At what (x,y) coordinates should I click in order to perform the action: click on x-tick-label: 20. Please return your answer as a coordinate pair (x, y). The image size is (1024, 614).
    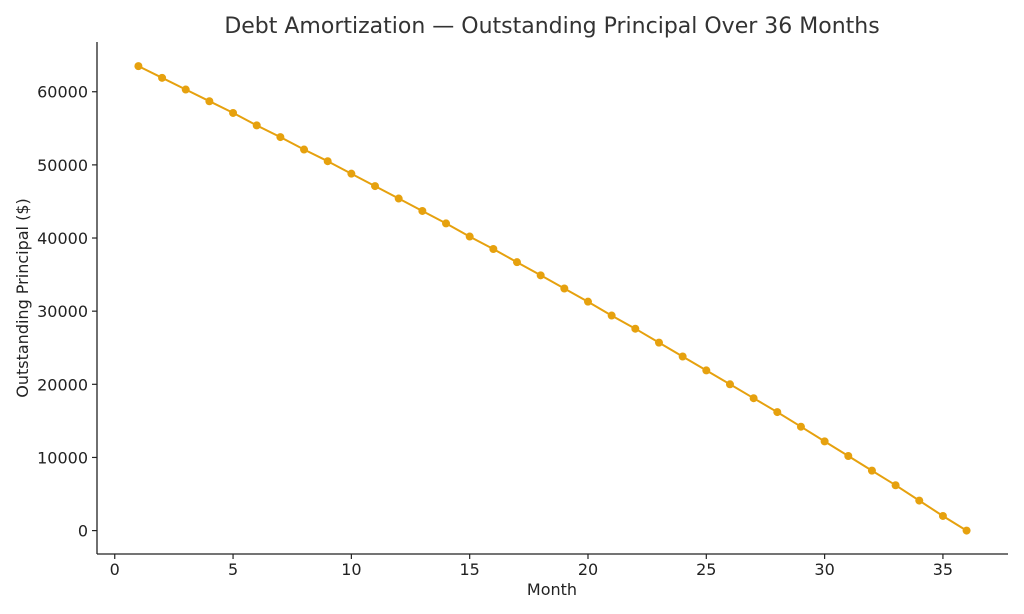
    Looking at the image, I should click on (588, 569).